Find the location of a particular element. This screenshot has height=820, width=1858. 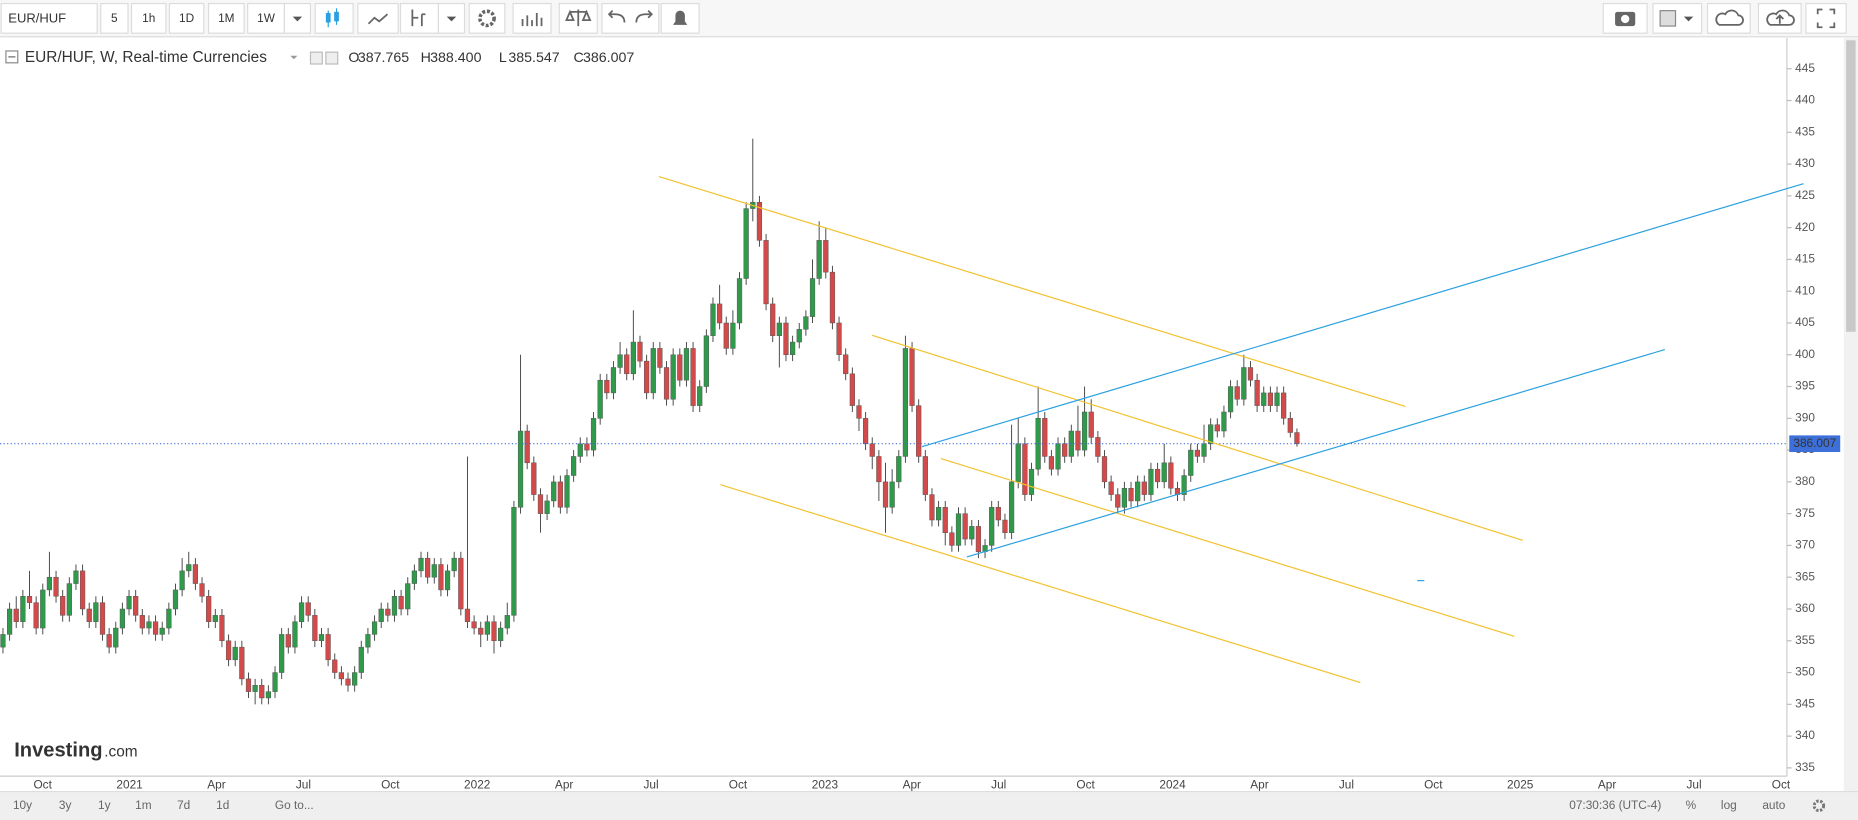

scale-button: auto is located at coordinates (1773, 805).